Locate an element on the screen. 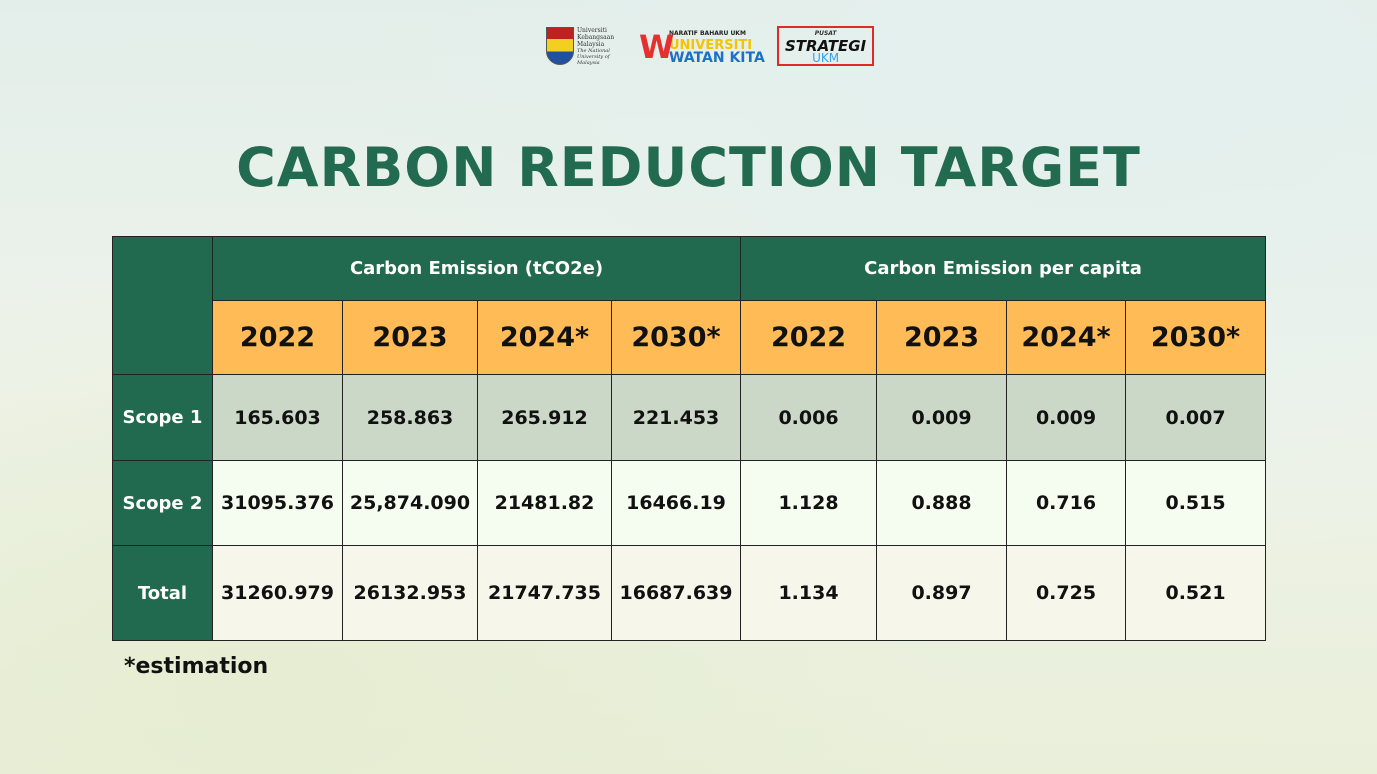  corner-cell is located at coordinates (162, 305).